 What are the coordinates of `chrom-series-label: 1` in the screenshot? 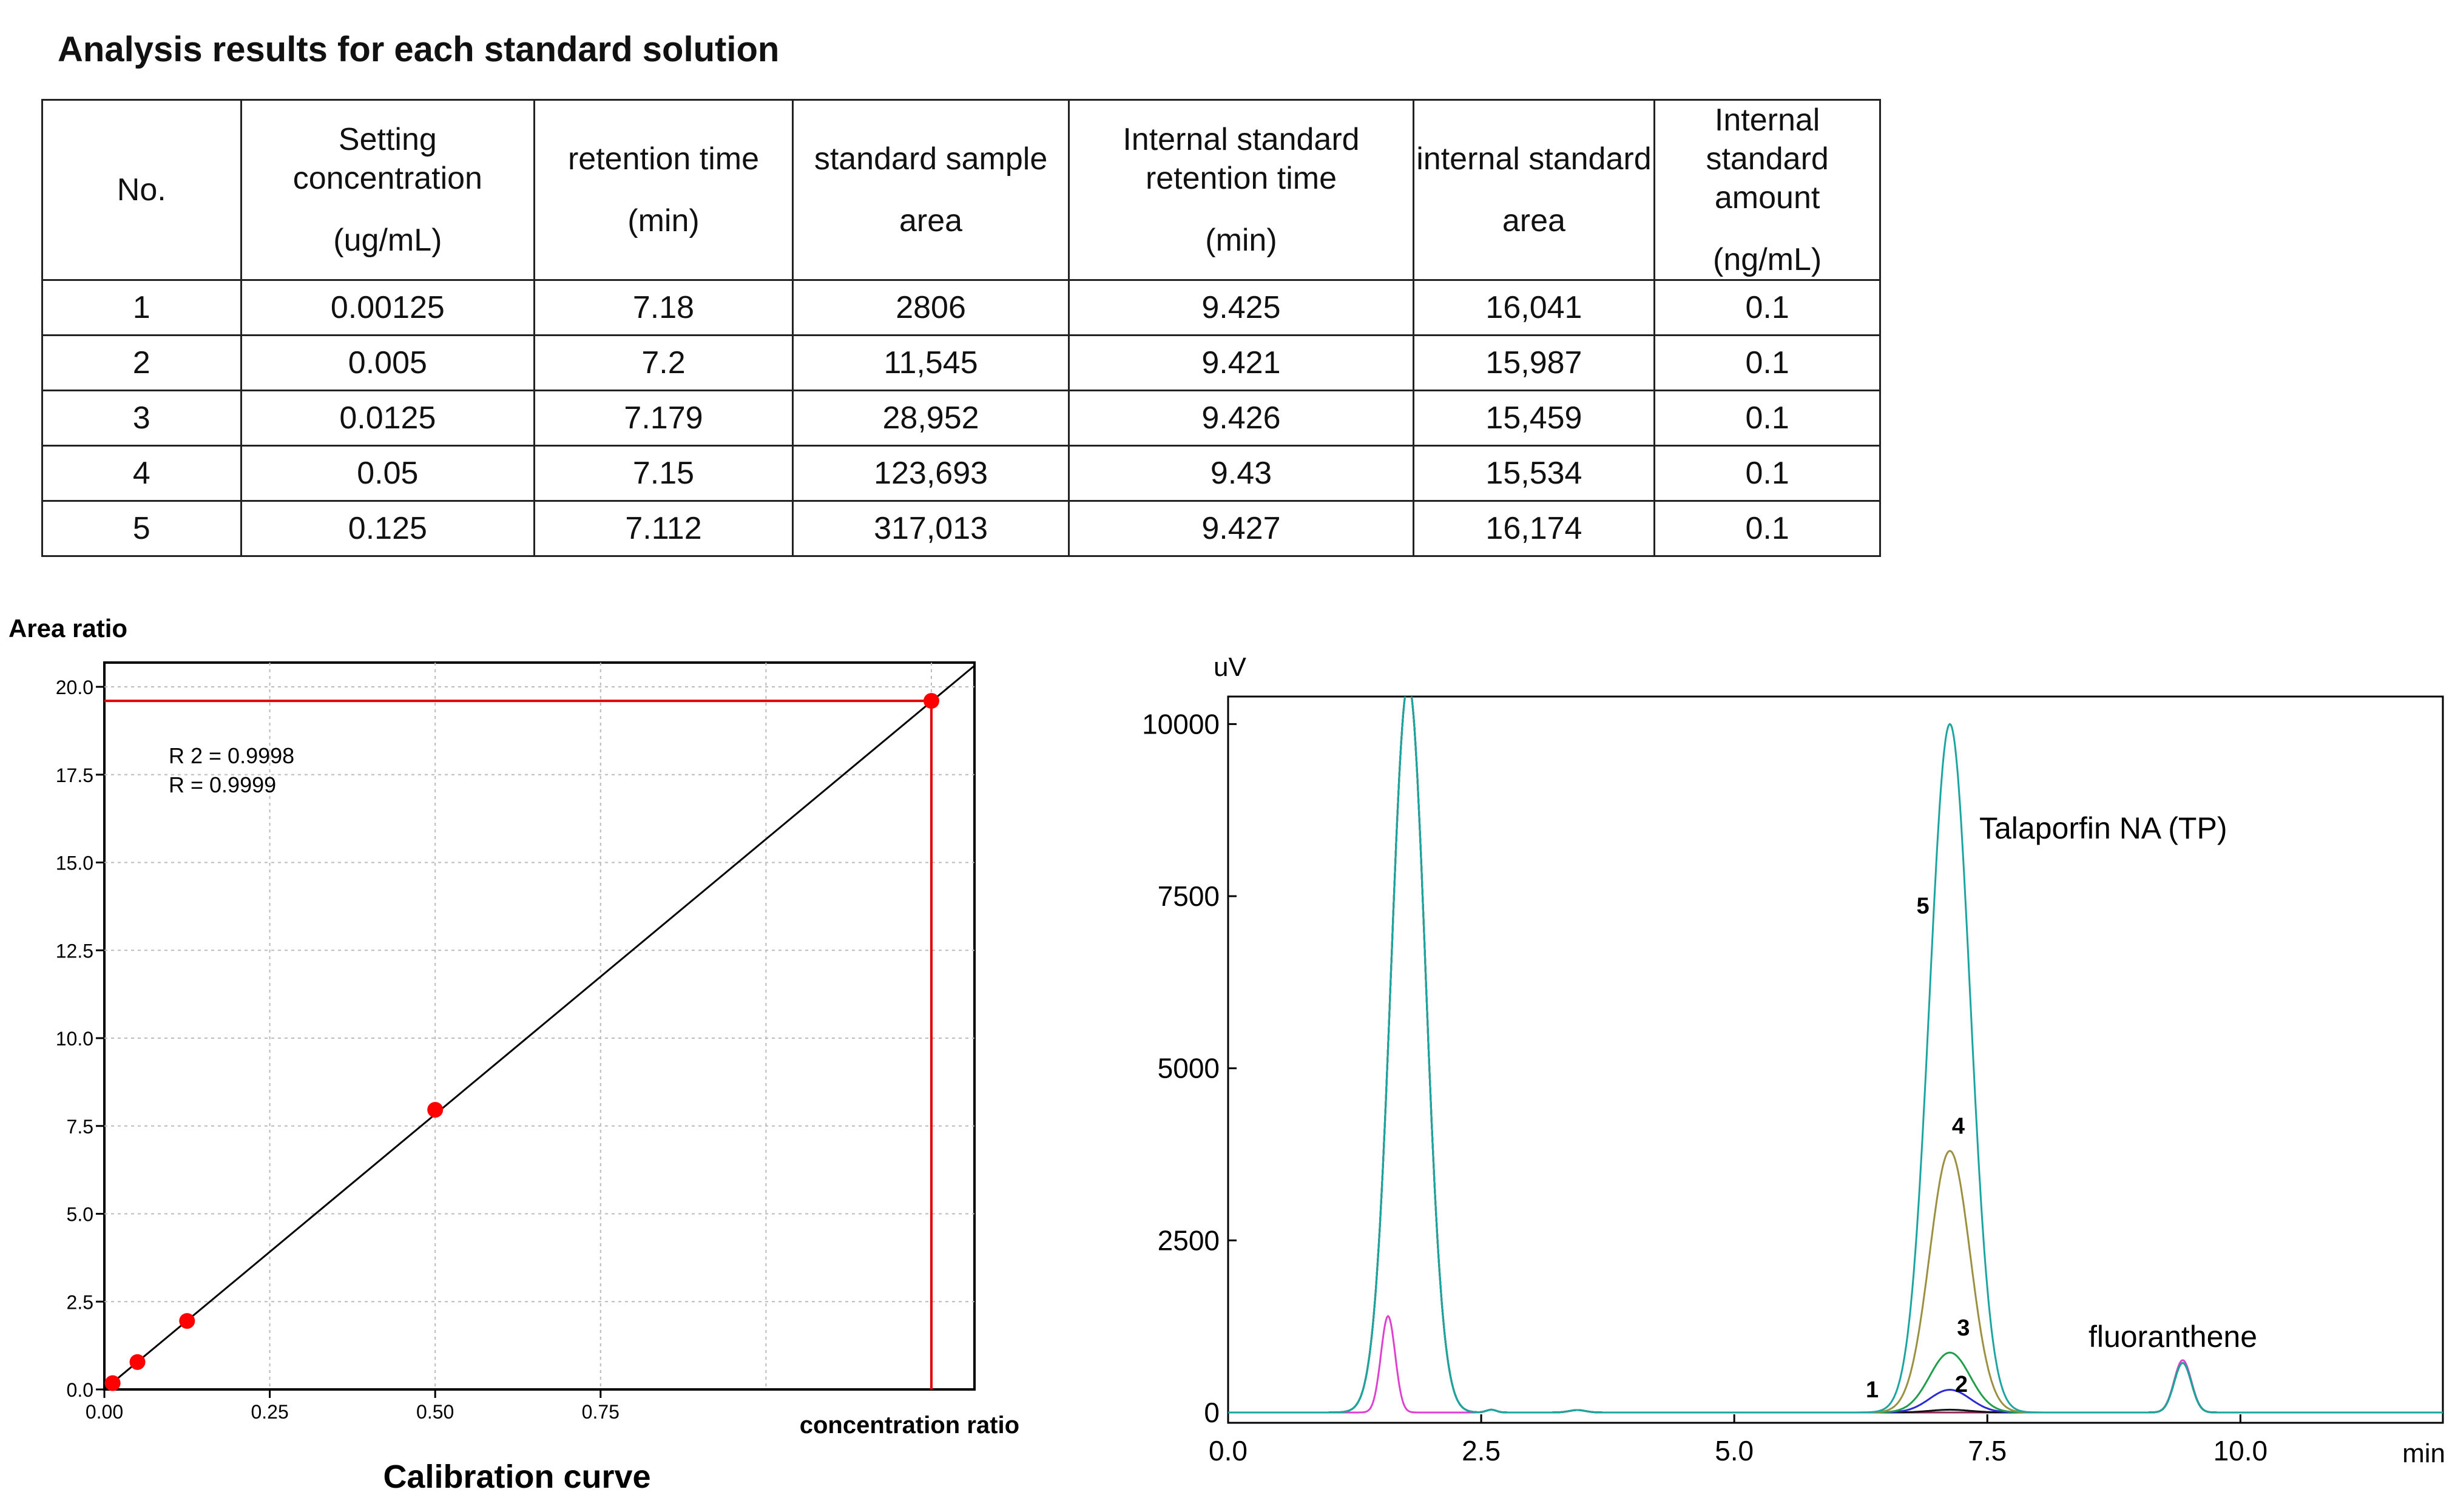 It's located at (1872, 1390).